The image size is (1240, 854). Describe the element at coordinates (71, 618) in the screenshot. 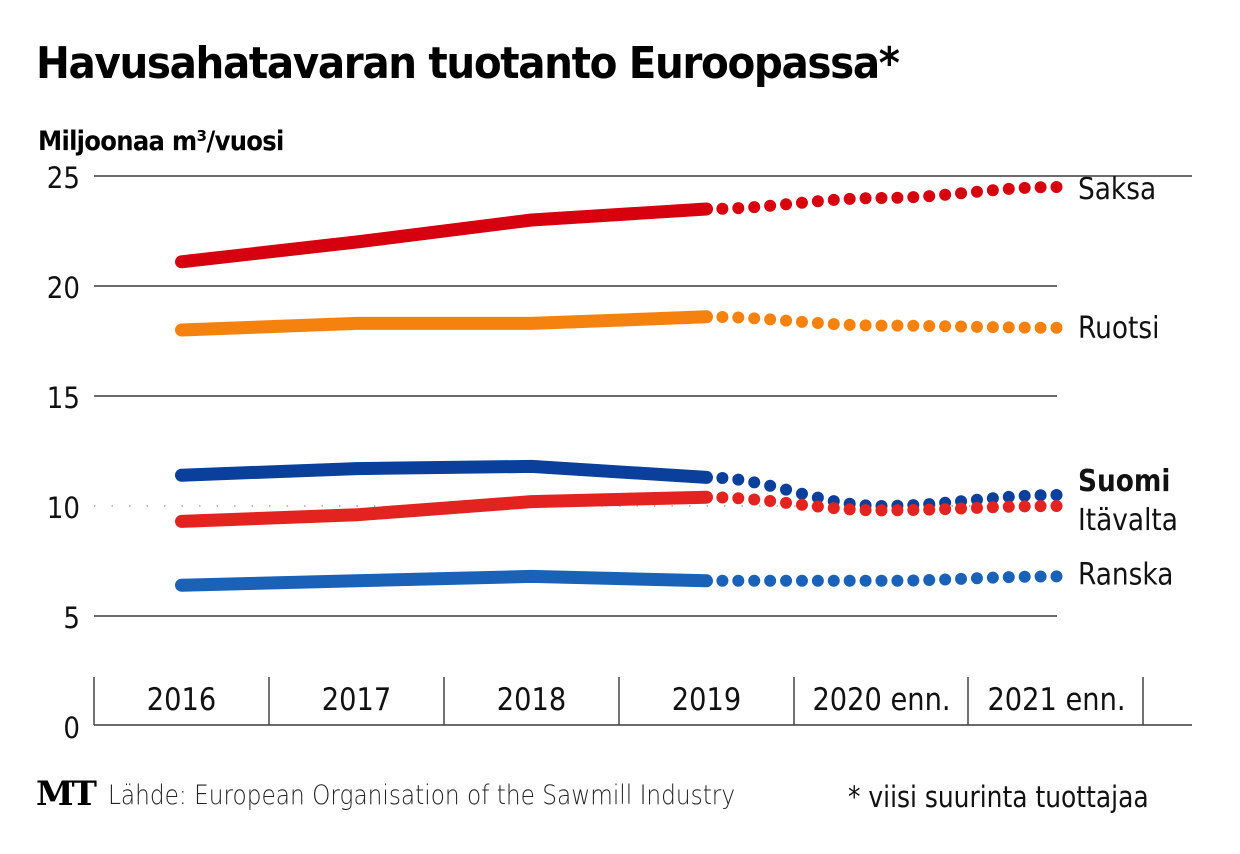

I see `y-tick-label: 5` at that location.